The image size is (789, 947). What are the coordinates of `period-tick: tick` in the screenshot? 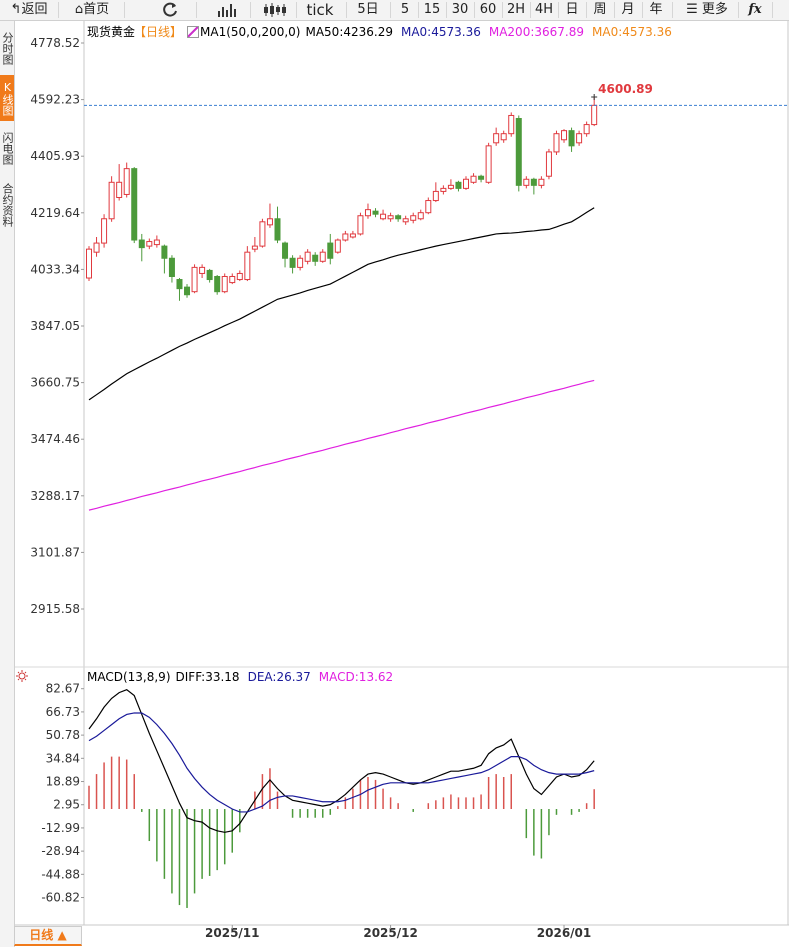 It's located at (320, 10).